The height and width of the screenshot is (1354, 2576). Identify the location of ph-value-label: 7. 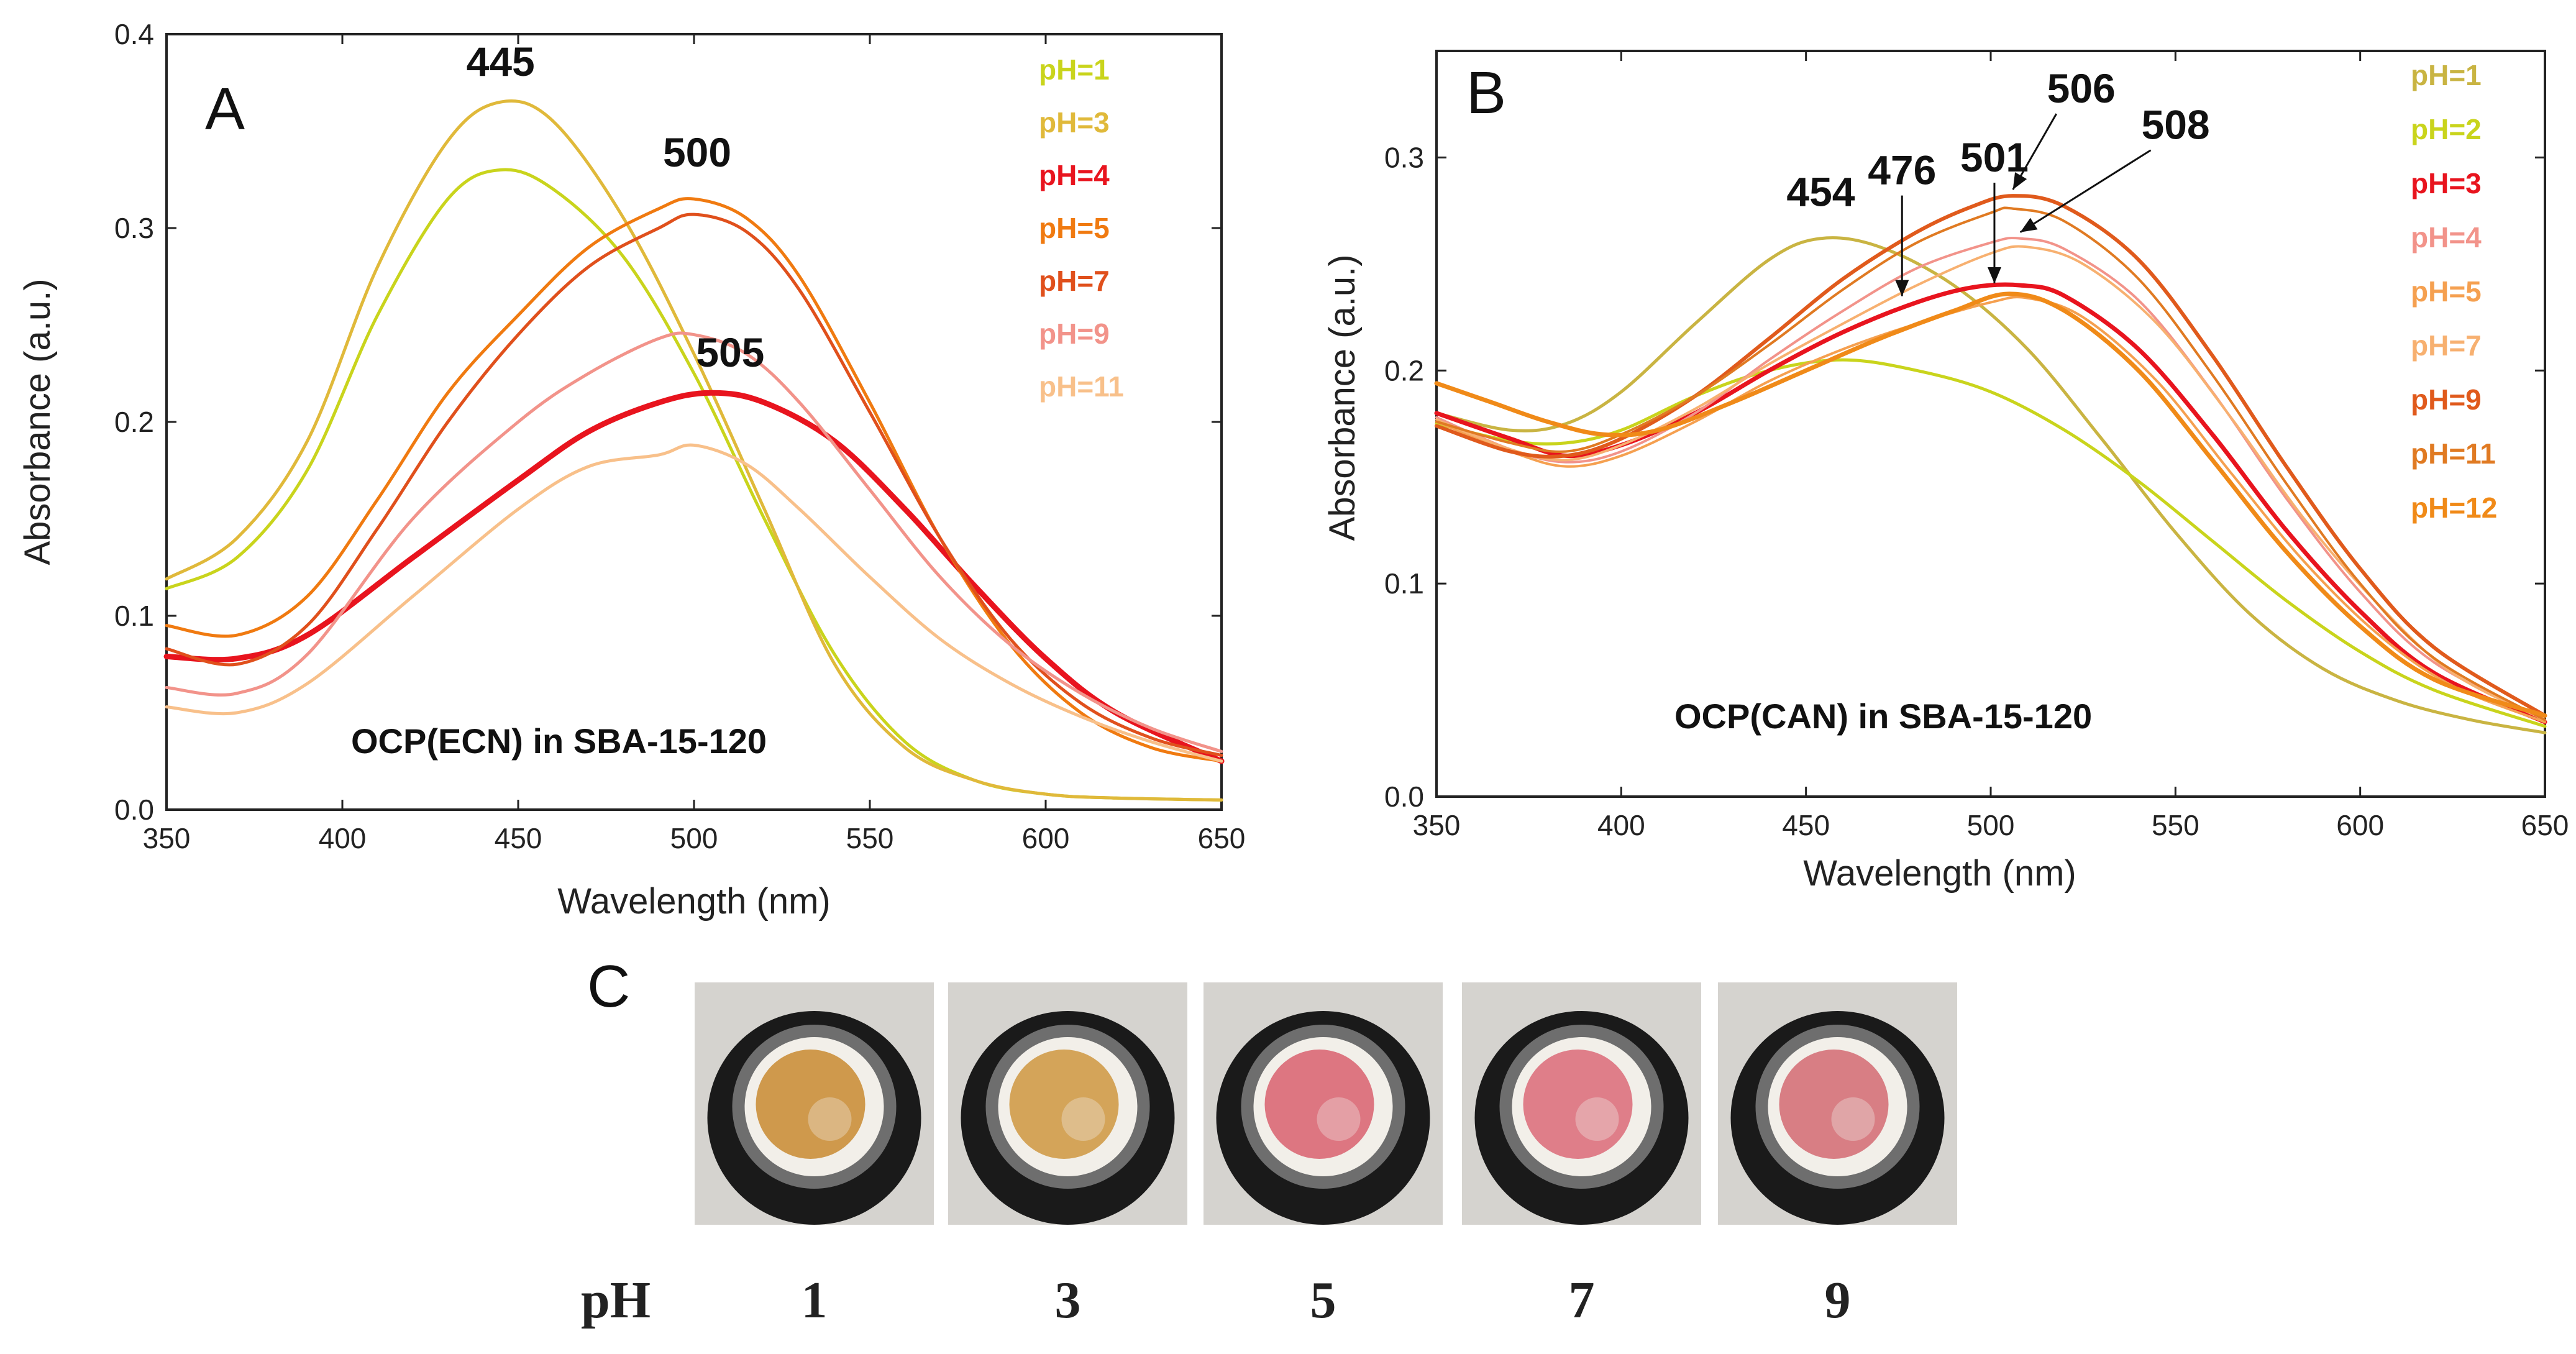
(1582, 1300).